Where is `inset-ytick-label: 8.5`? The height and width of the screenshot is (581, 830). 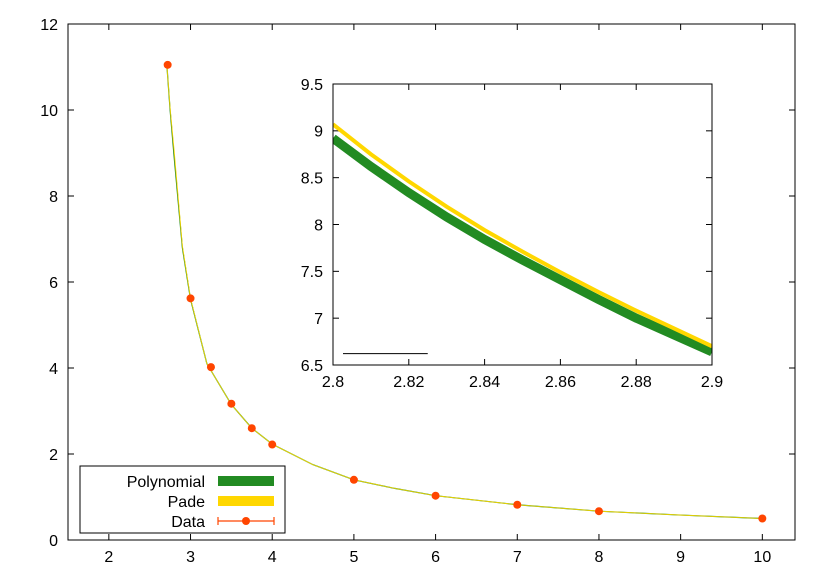
inset-ytick-label: 8.5 is located at coordinates (312, 178).